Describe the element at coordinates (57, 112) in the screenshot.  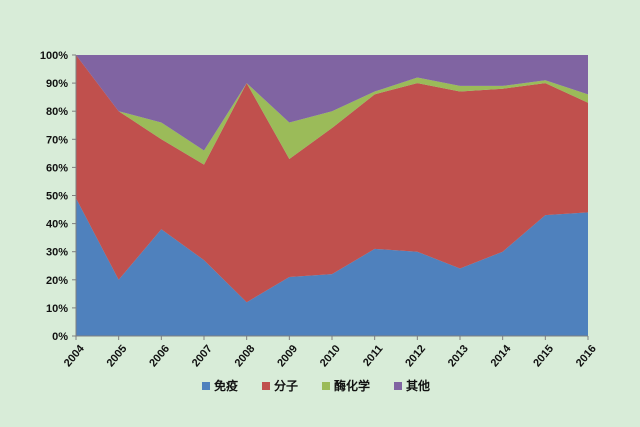
I see `y-tick-label: 80%` at that location.